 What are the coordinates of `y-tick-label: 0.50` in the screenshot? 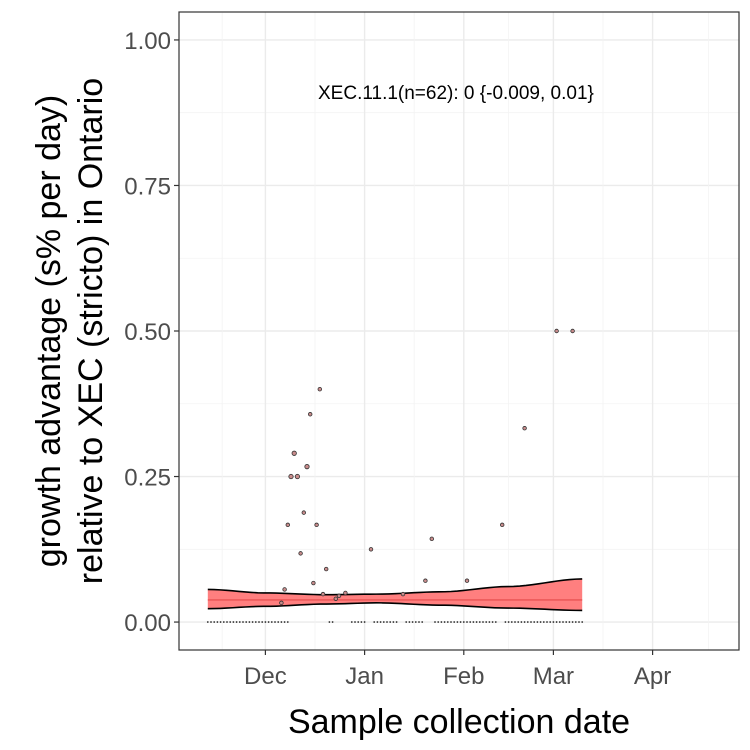 It's located at (147, 332).